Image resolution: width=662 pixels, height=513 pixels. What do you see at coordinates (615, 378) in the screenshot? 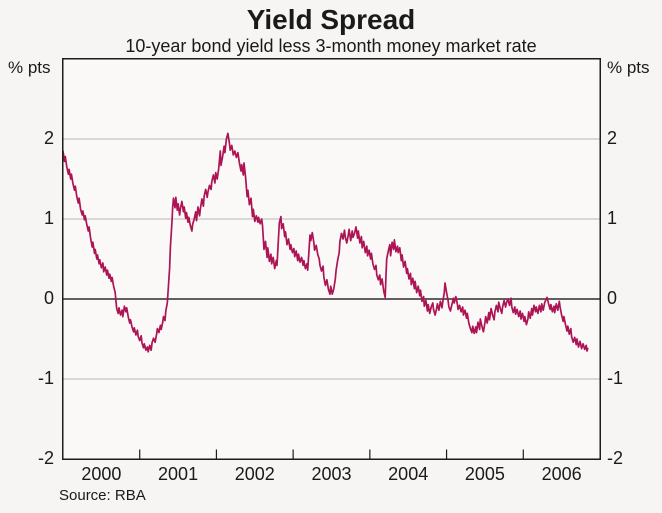
I see `y-axis-label-right--1: -1` at bounding box center [615, 378].